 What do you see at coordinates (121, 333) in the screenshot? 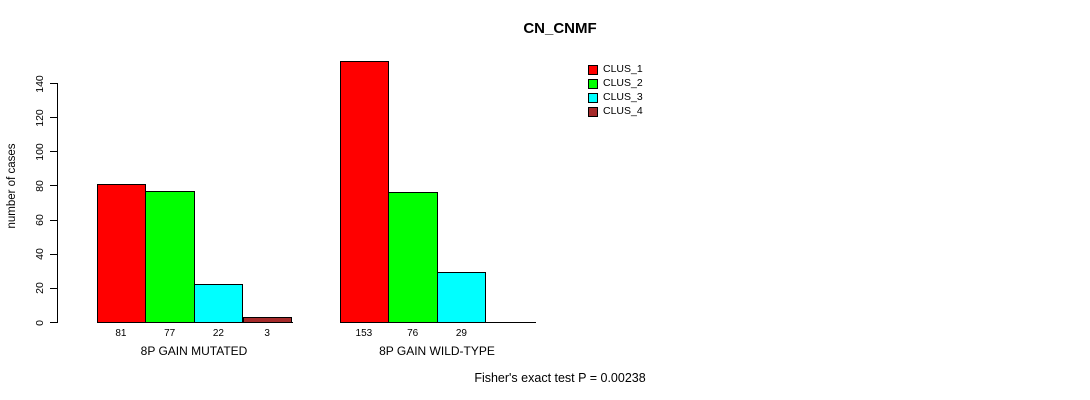
I see `bar-value-label: 81` at bounding box center [121, 333].